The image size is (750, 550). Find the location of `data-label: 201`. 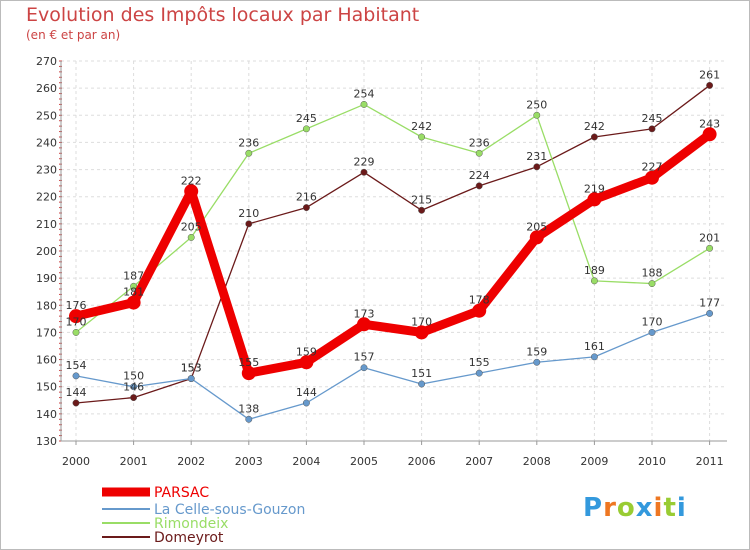

data-label: 201 is located at coordinates (709, 237).